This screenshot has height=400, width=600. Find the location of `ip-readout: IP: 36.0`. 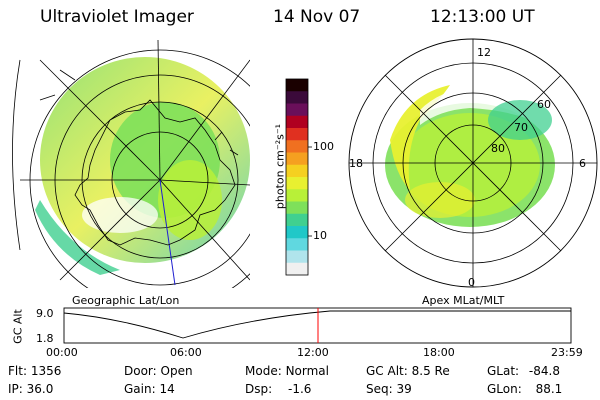

ip-readout: IP: 36.0 is located at coordinates (30, 389).